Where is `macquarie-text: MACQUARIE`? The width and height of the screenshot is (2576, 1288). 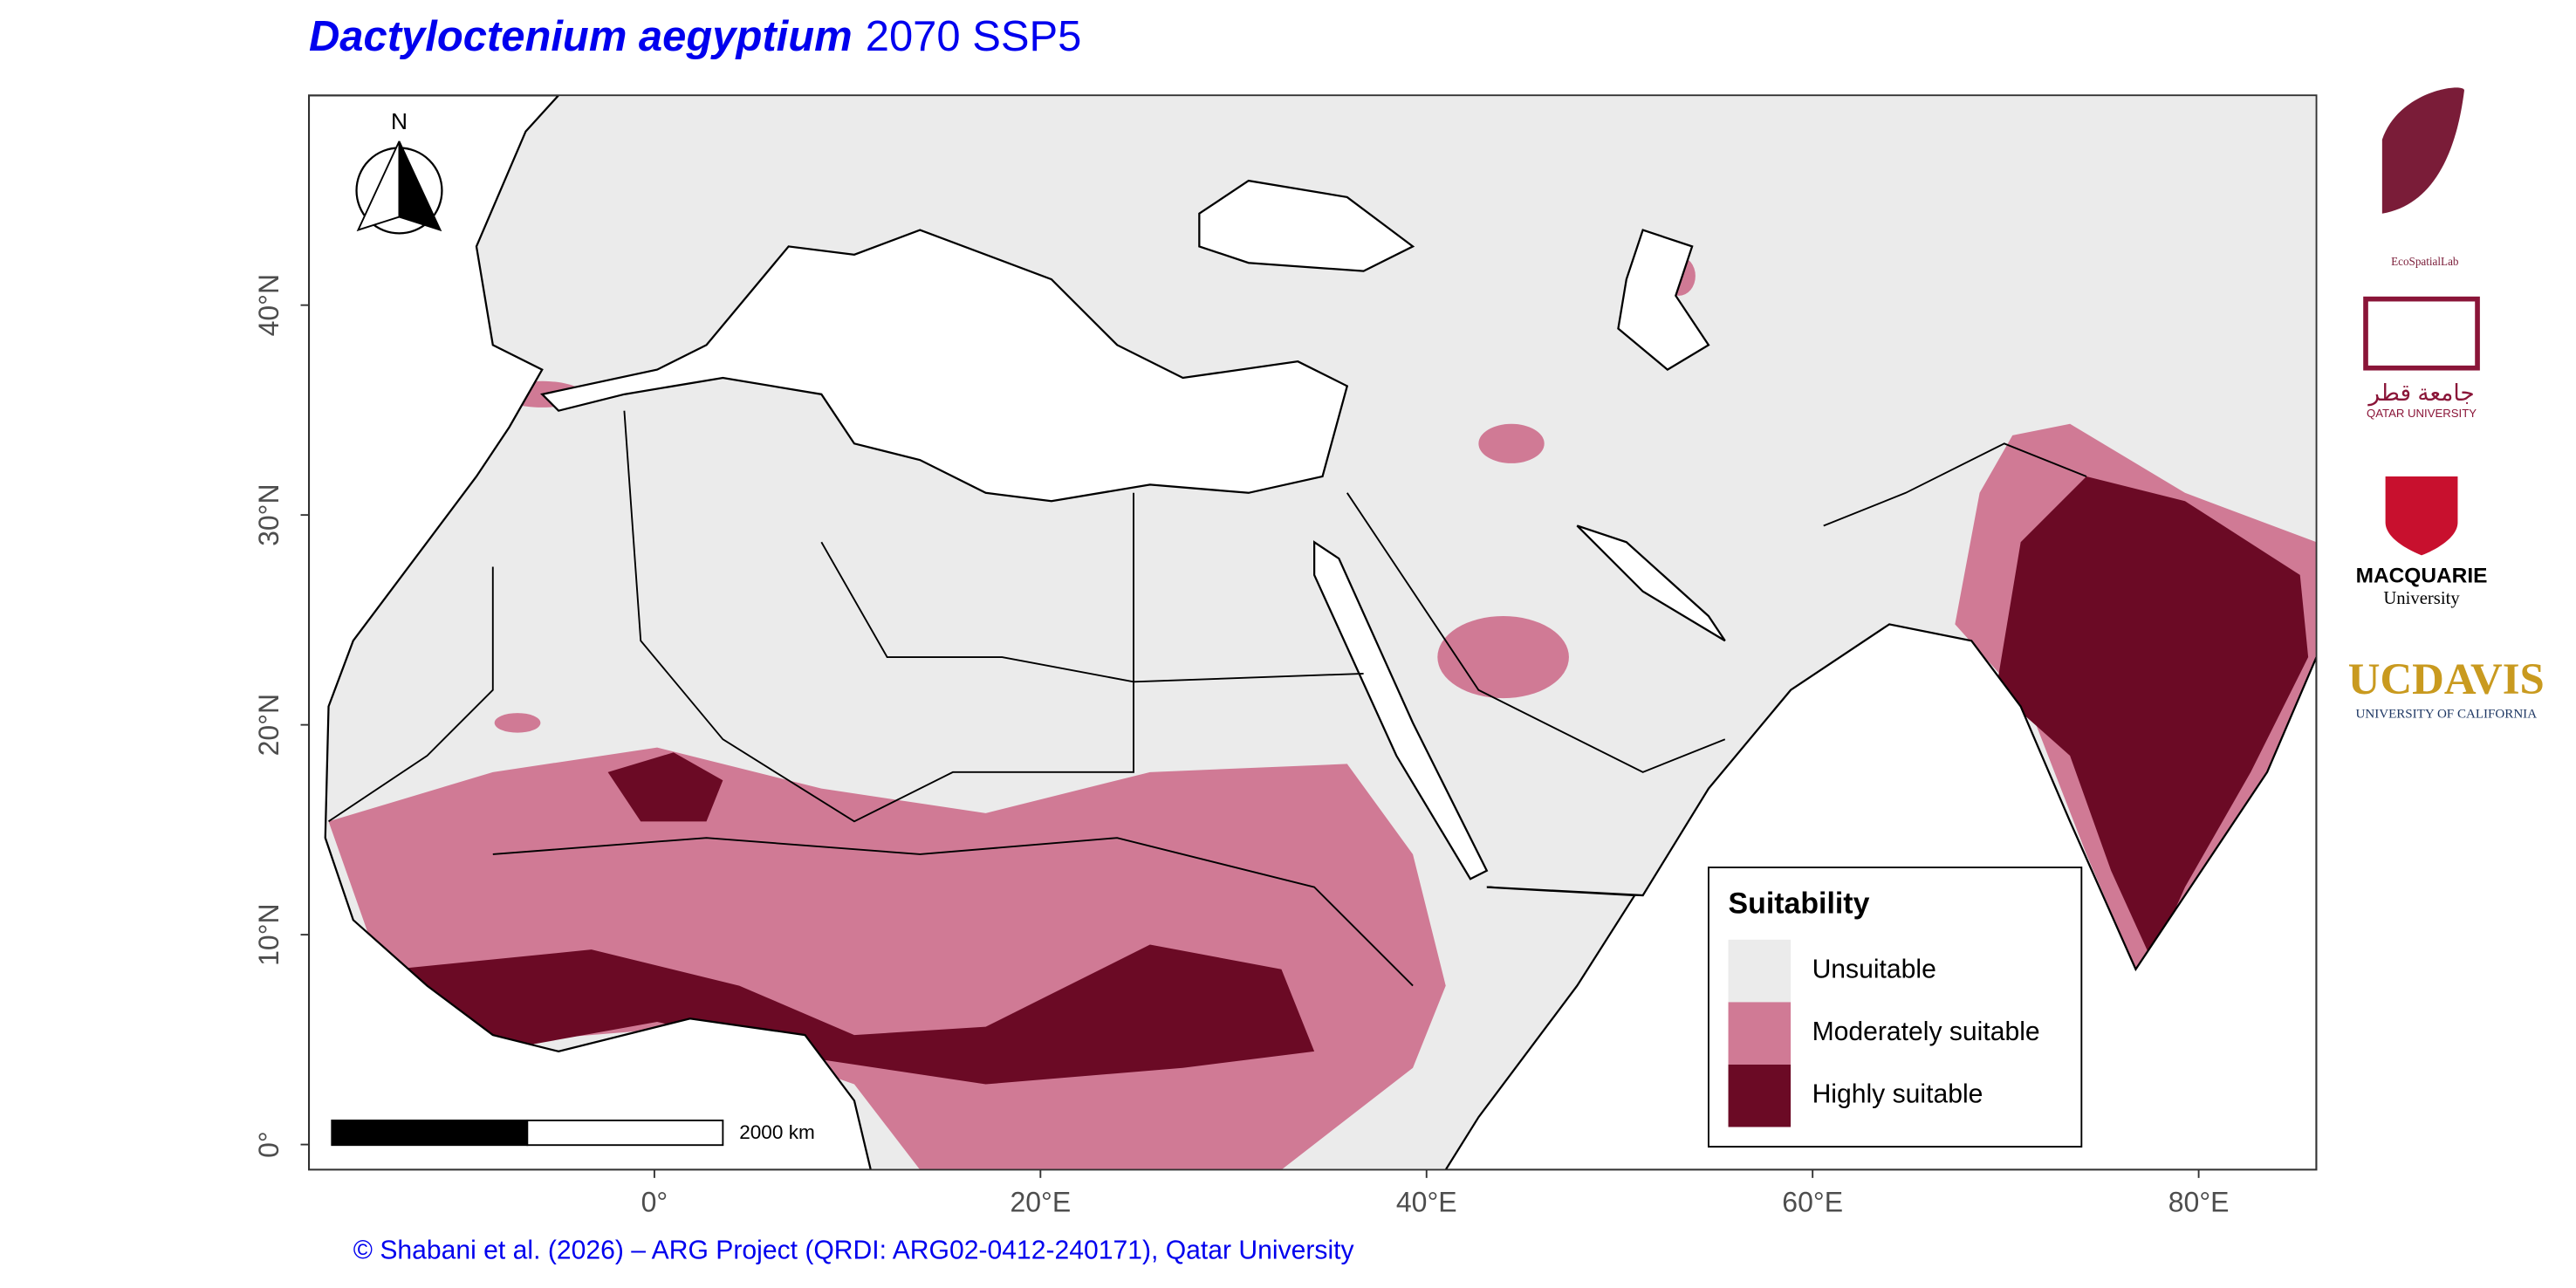 macquarie-text: MACQUARIE is located at coordinates (2422, 575).